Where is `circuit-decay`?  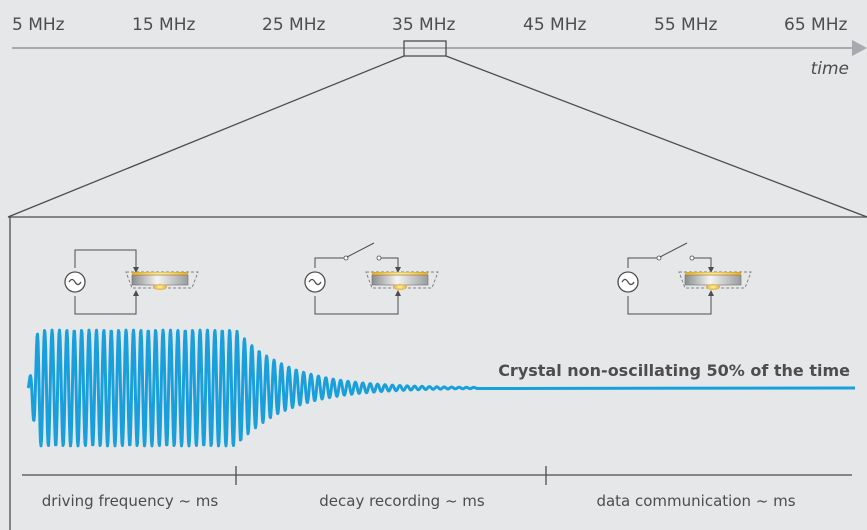
circuit-decay is located at coordinates (371, 278).